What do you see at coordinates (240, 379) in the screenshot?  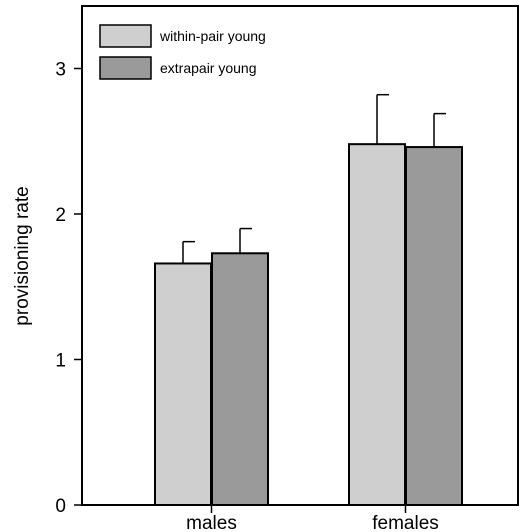 I see `bar-males-extrapair` at bounding box center [240, 379].